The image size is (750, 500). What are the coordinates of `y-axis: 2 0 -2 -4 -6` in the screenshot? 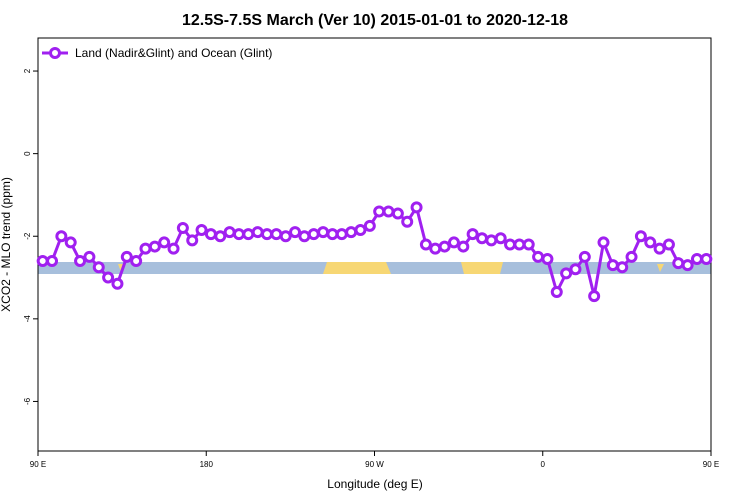 It's located at (30, 236).